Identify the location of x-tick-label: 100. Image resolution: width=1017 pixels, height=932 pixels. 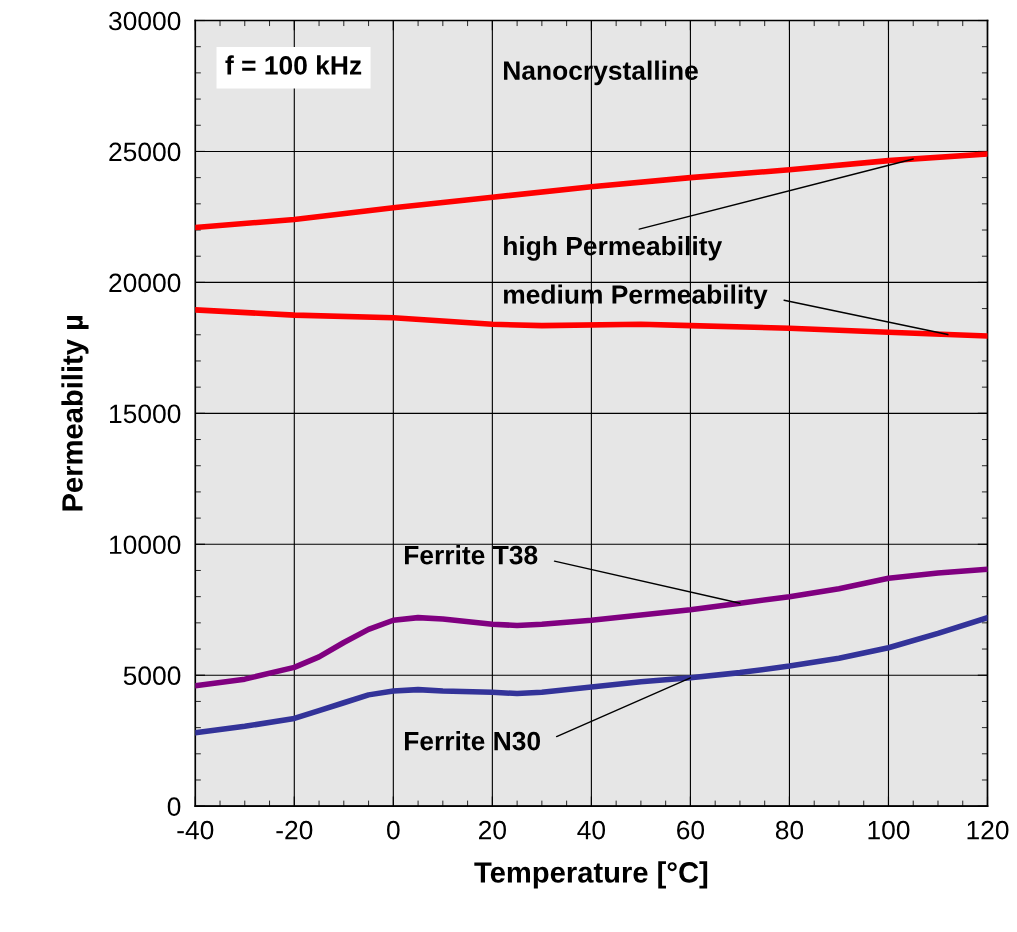
(889, 830).